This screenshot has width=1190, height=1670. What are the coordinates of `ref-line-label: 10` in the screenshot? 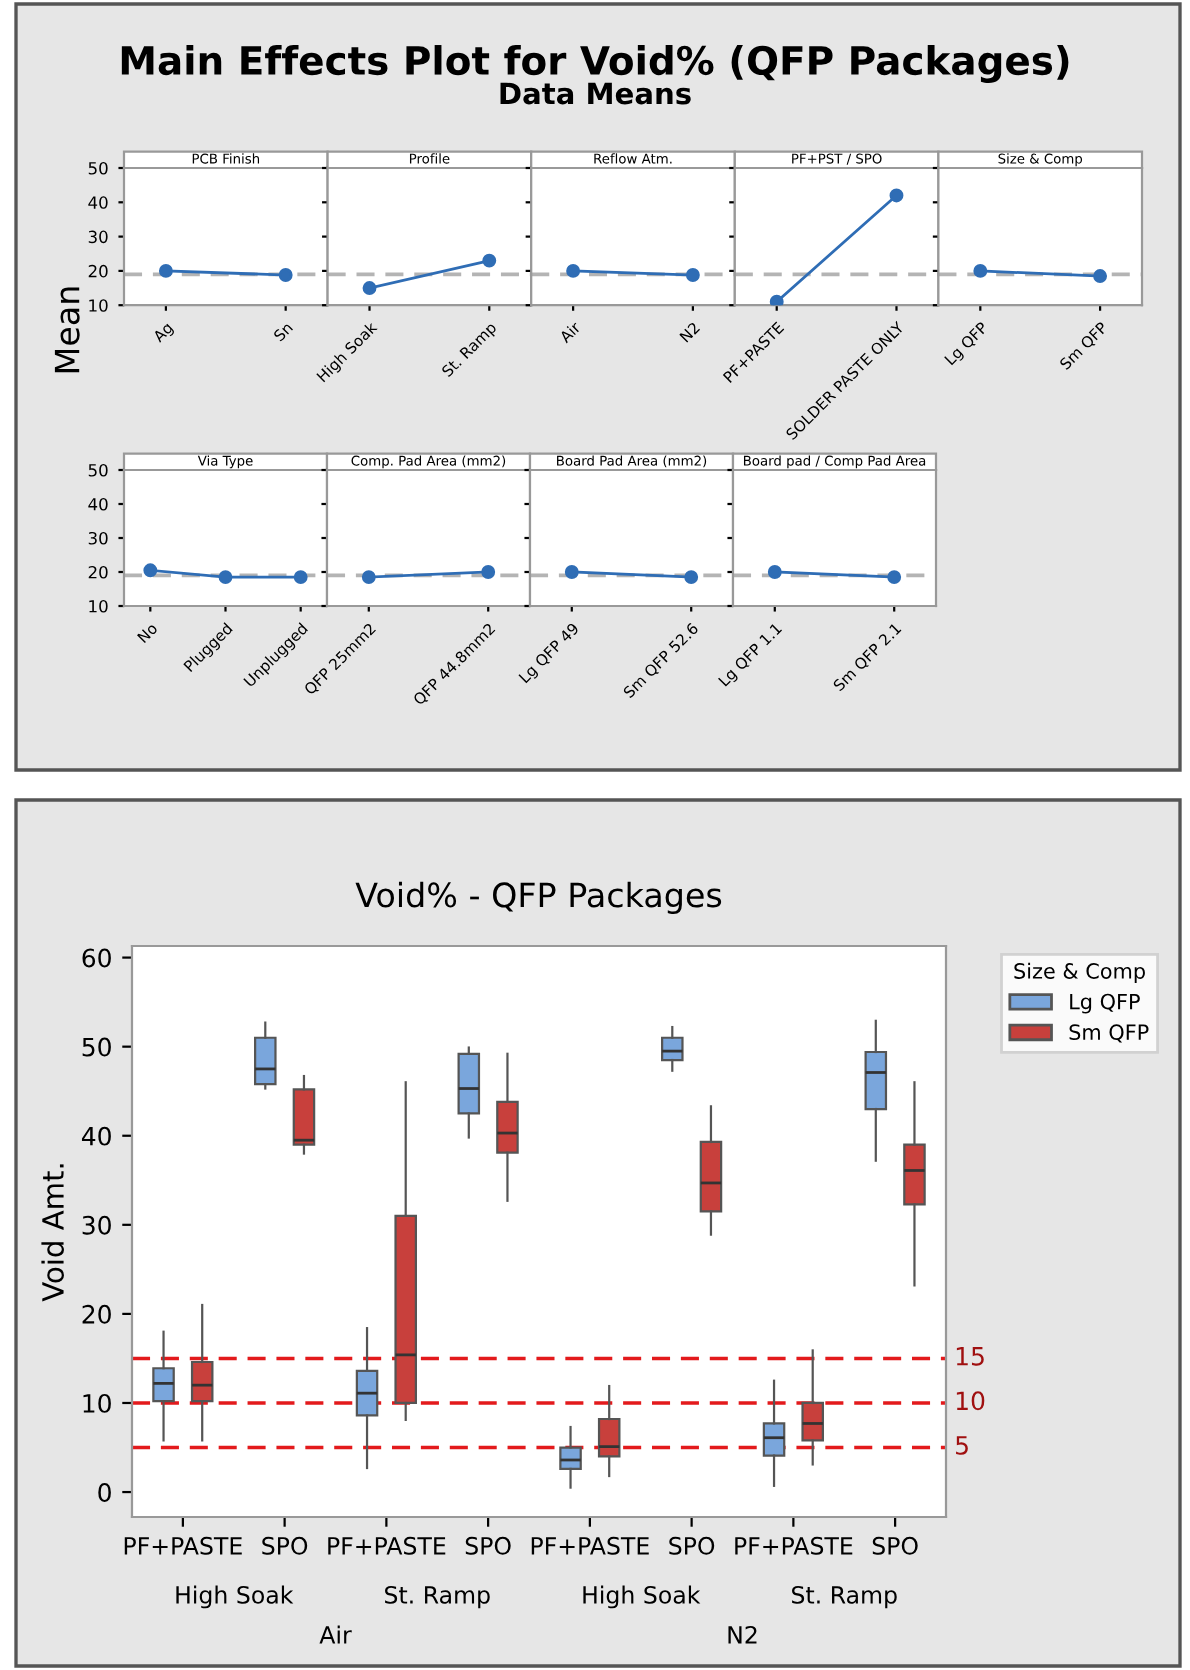 It's located at (970, 1401).